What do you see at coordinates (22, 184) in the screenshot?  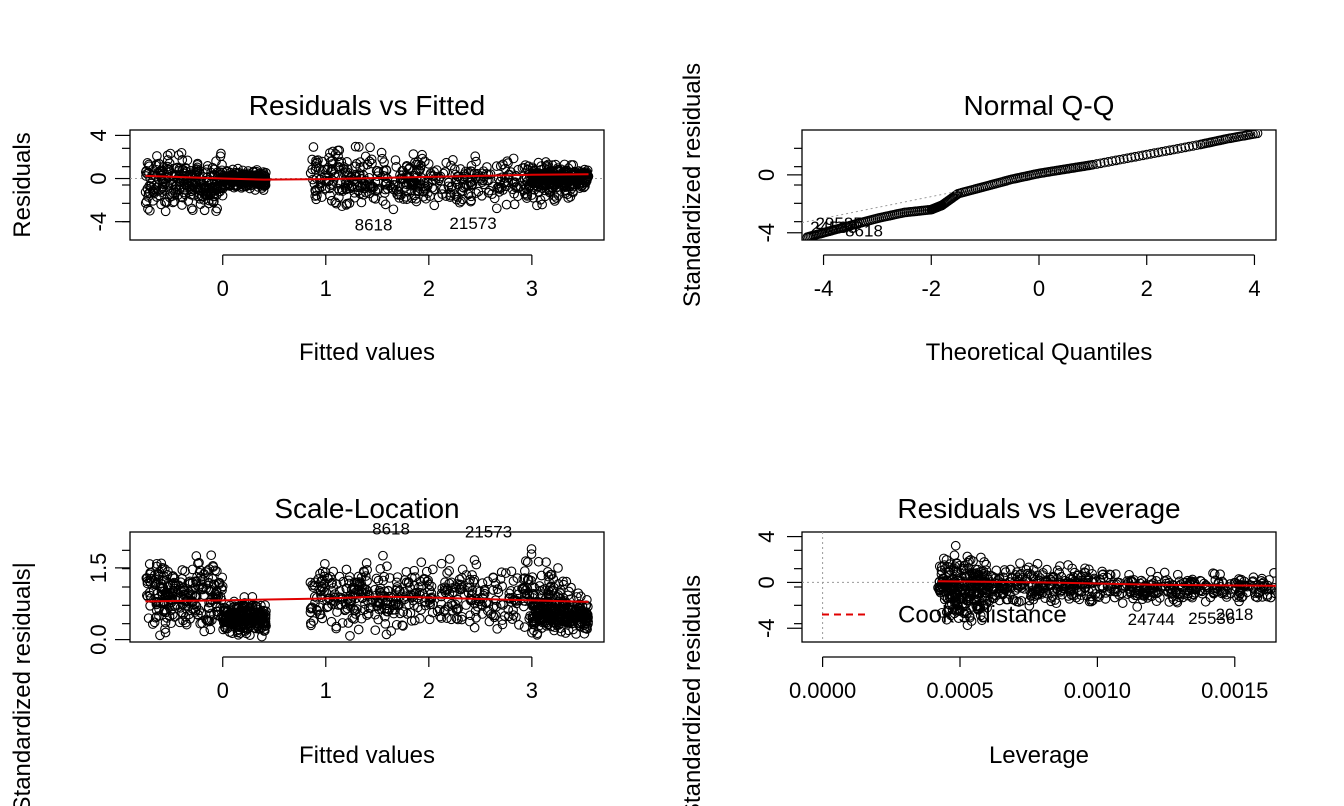 I see `y-axis-label: Residuals` at bounding box center [22, 184].